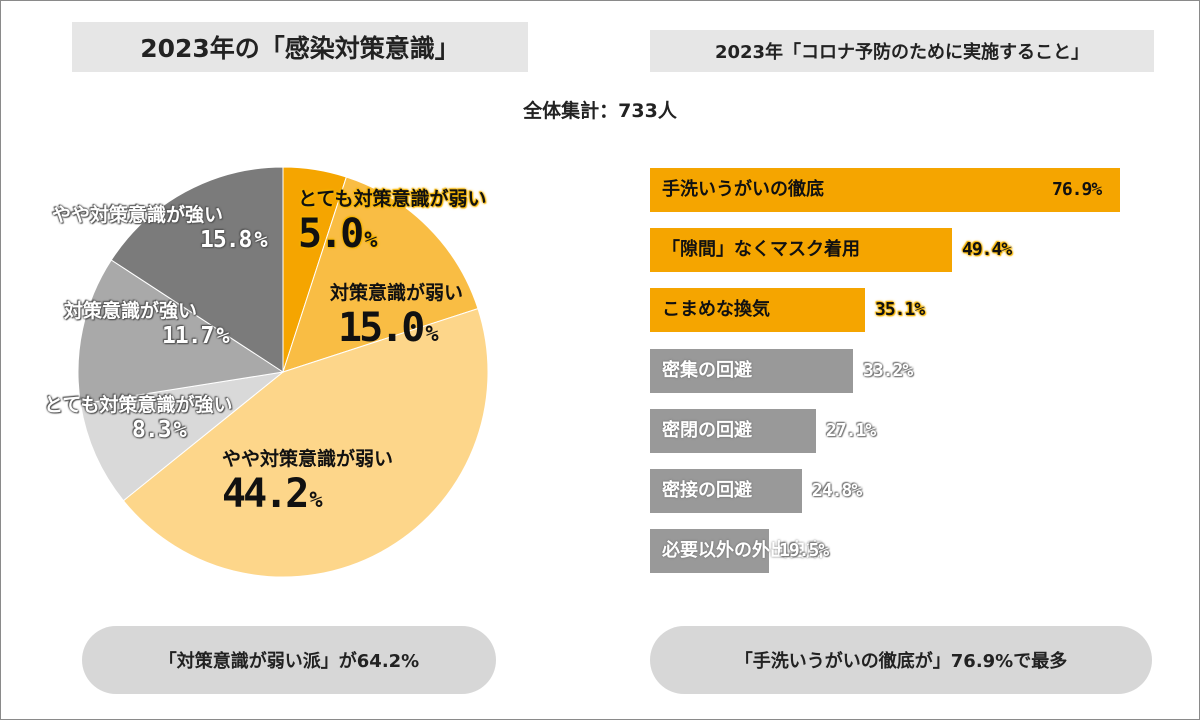  Describe the element at coordinates (707, 370) in the screenshot. I see `bar-category-label: 密集の回避` at that location.